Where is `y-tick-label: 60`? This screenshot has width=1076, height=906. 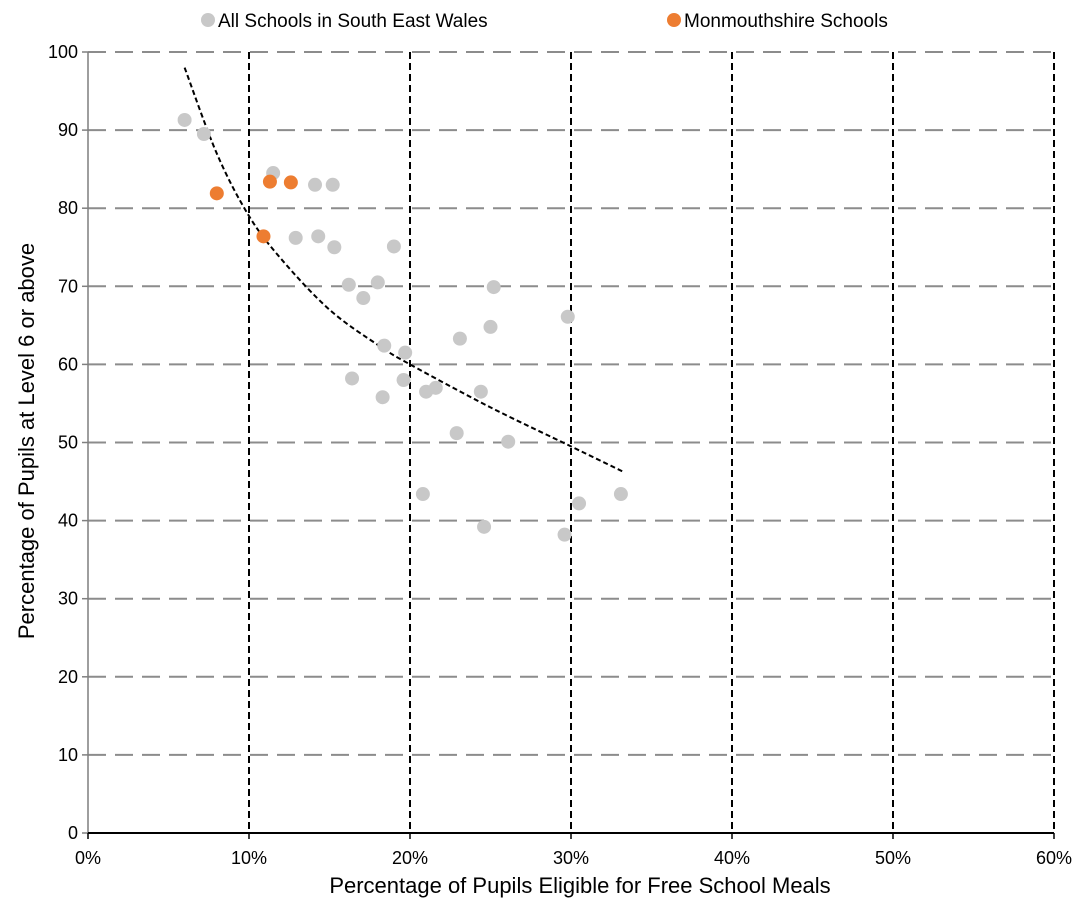
y-tick-label: 60 is located at coordinates (68, 364).